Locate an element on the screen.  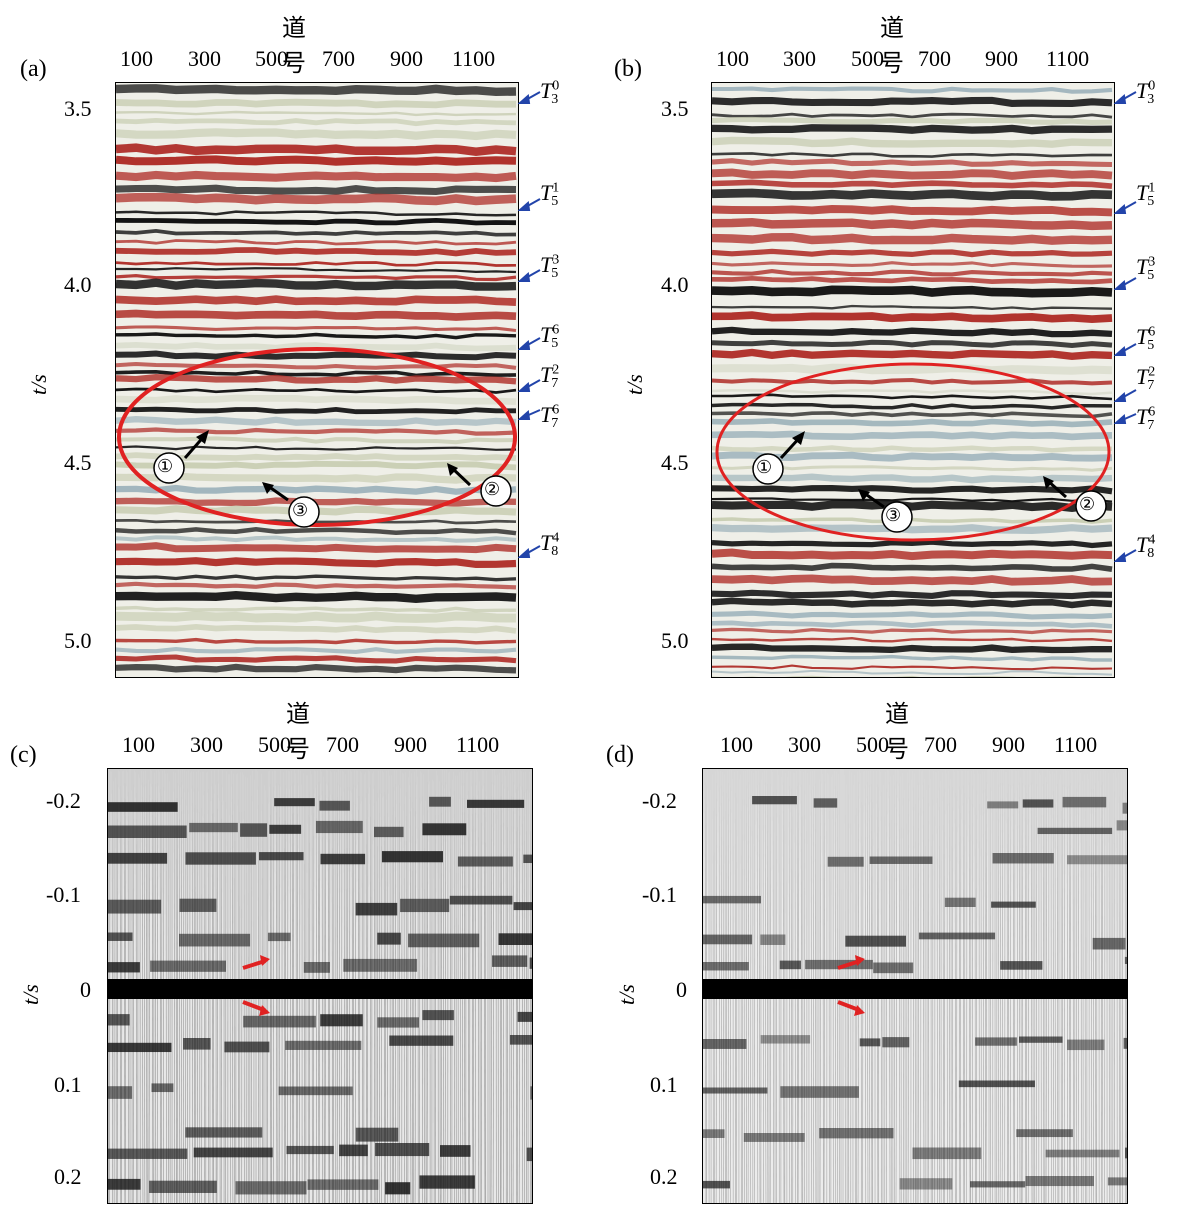
panel-d-autocorrelation is located at coordinates (915, 986).